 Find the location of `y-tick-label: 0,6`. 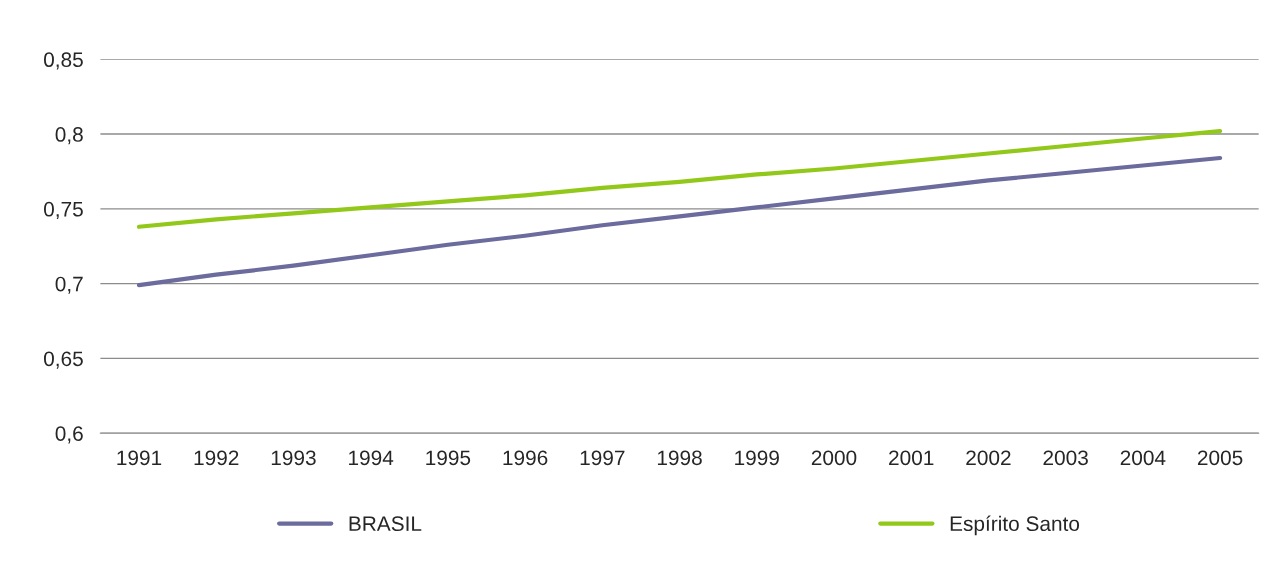

y-tick-label: 0,6 is located at coordinates (69, 435).